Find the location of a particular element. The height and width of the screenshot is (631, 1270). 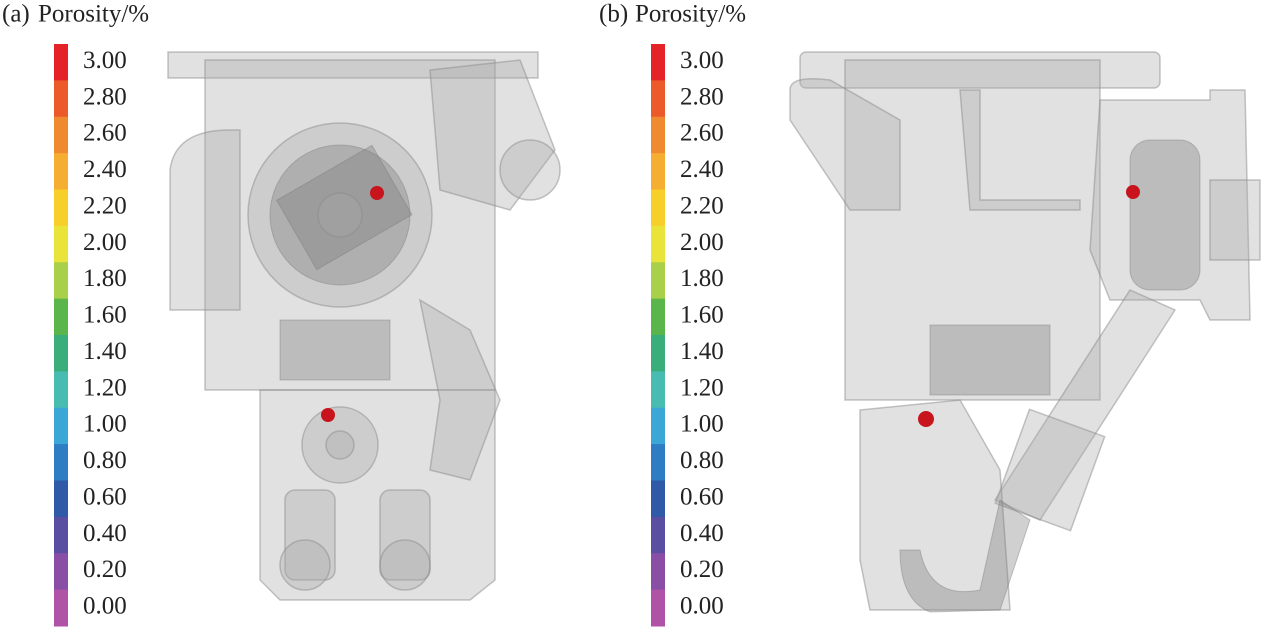

port is located at coordinates (340, 445).